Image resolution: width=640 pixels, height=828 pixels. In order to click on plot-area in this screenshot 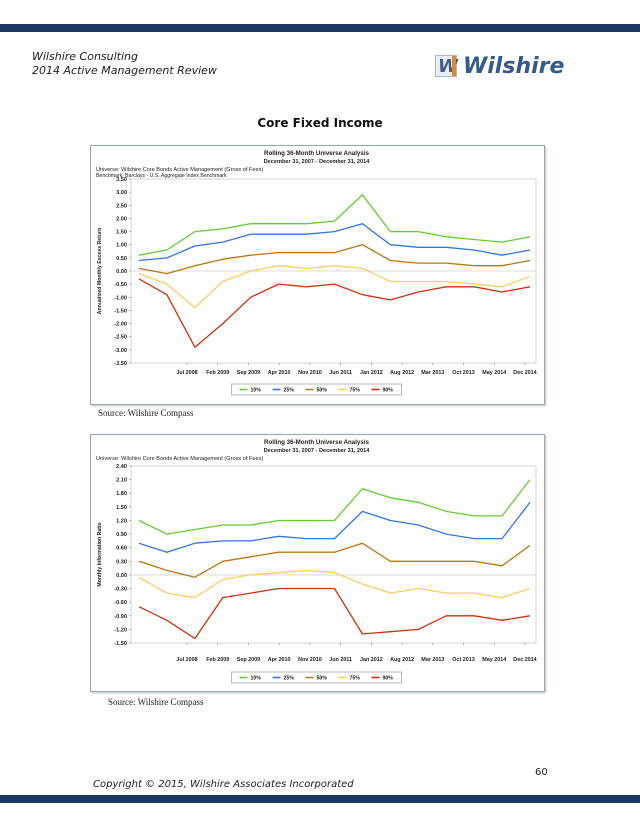, I will do `click(333, 554)`.